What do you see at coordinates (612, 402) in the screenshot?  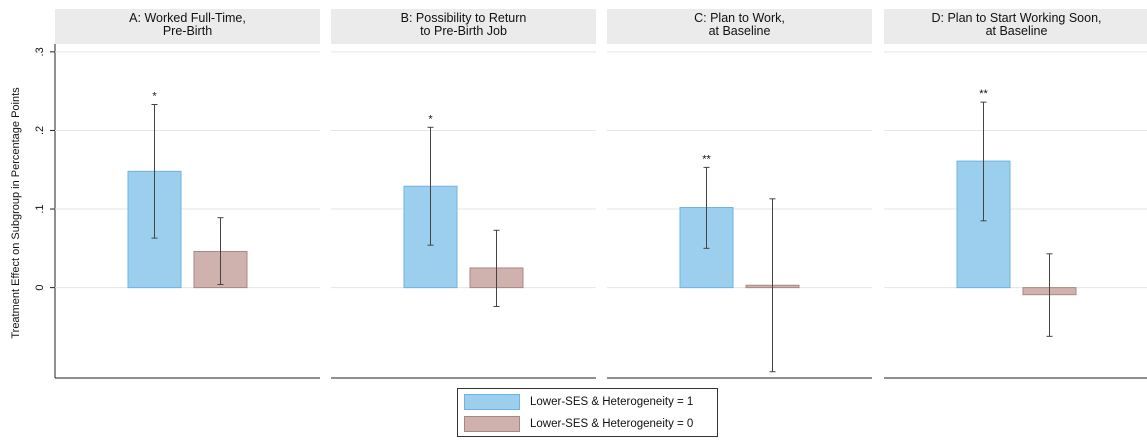 I see `legend-label-series-1: Lower-SES & Heterogeneity = 1` at bounding box center [612, 402].